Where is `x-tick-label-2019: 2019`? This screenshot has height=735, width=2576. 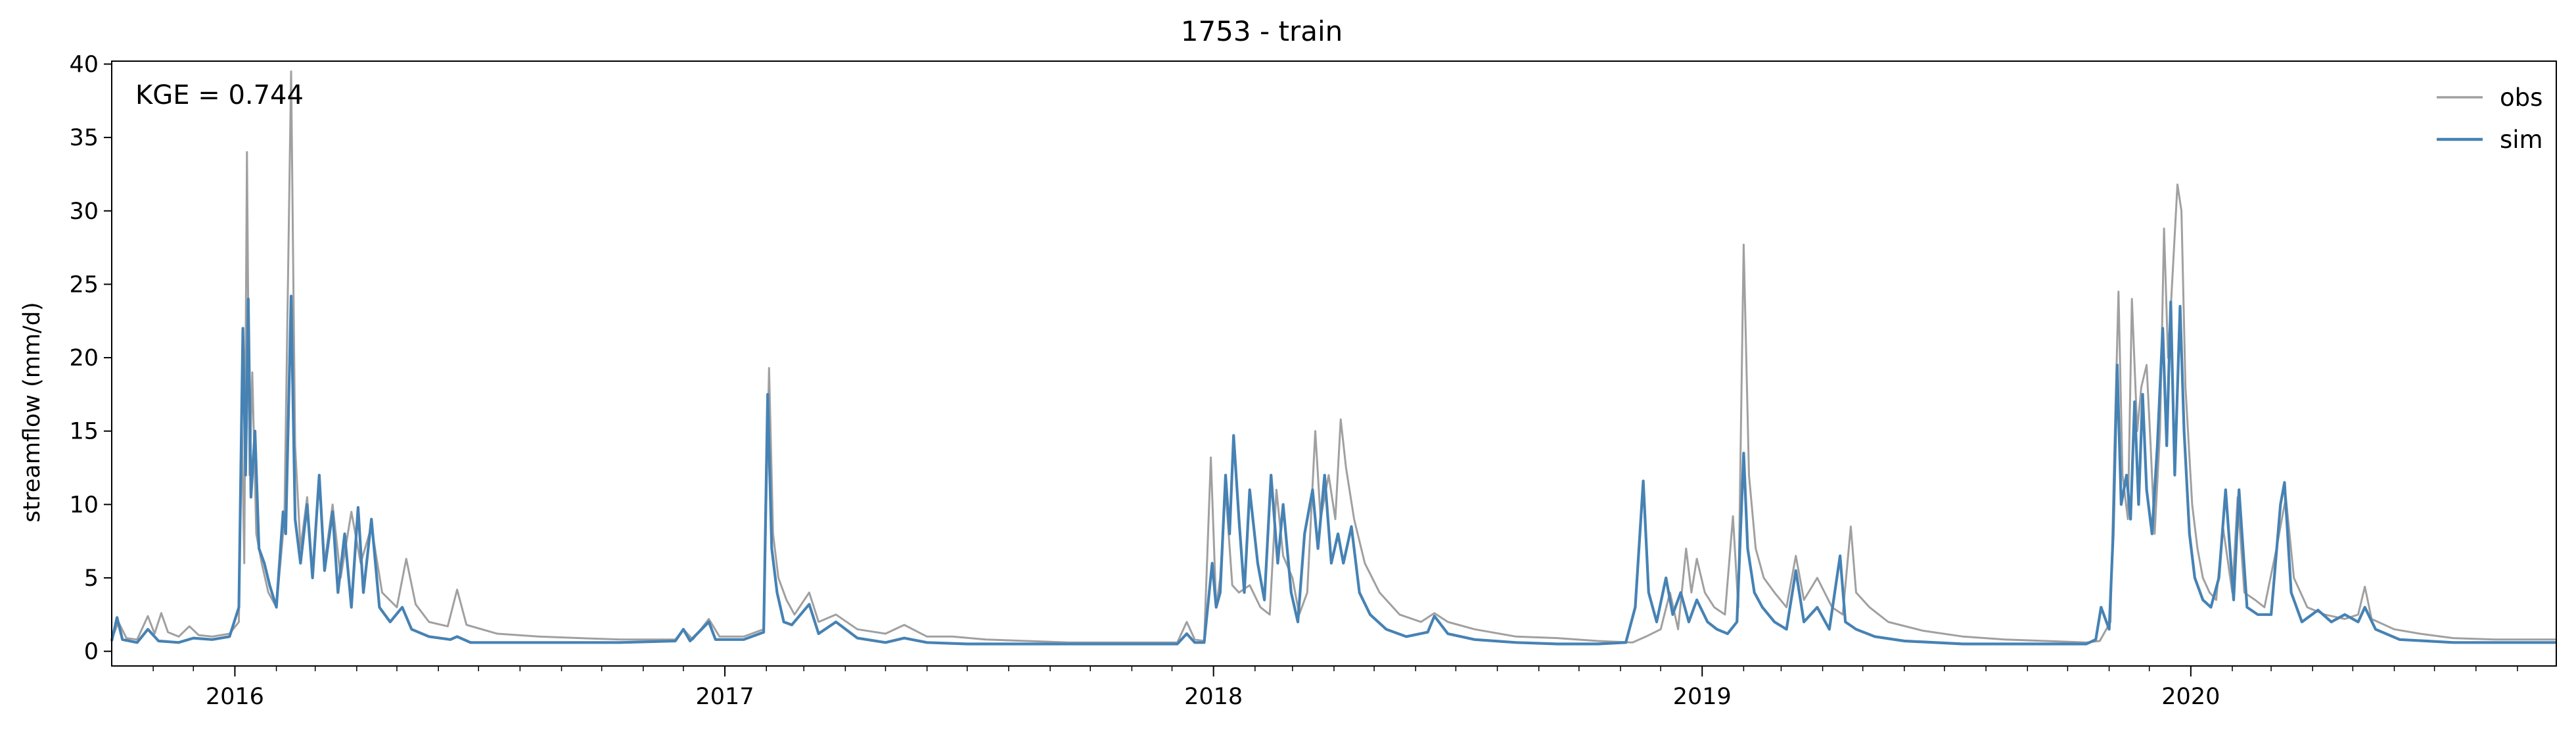 x-tick-label-2019: 2019 is located at coordinates (1702, 697).